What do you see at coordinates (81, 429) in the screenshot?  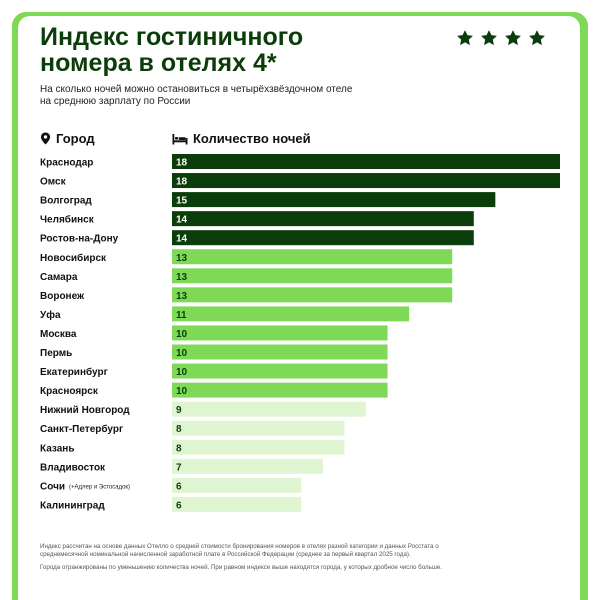 I see `city-label: Санкт-Петербург` at bounding box center [81, 429].